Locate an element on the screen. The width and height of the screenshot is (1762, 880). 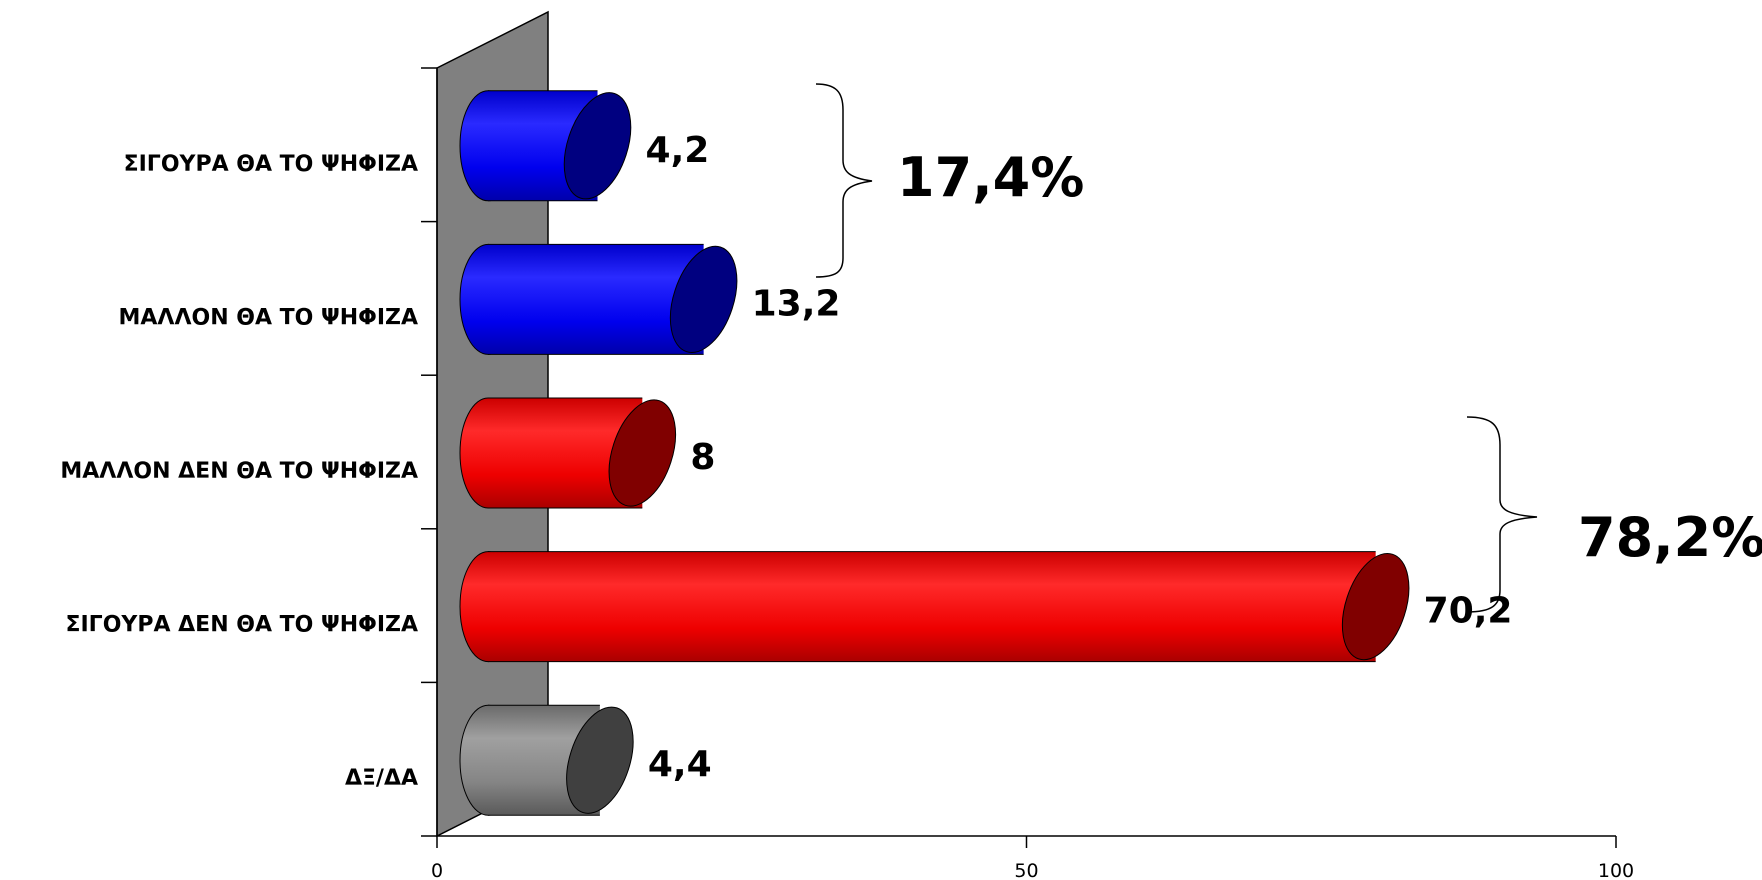
x-axis-ticks: 0 50 100 is located at coordinates (1032, 858).